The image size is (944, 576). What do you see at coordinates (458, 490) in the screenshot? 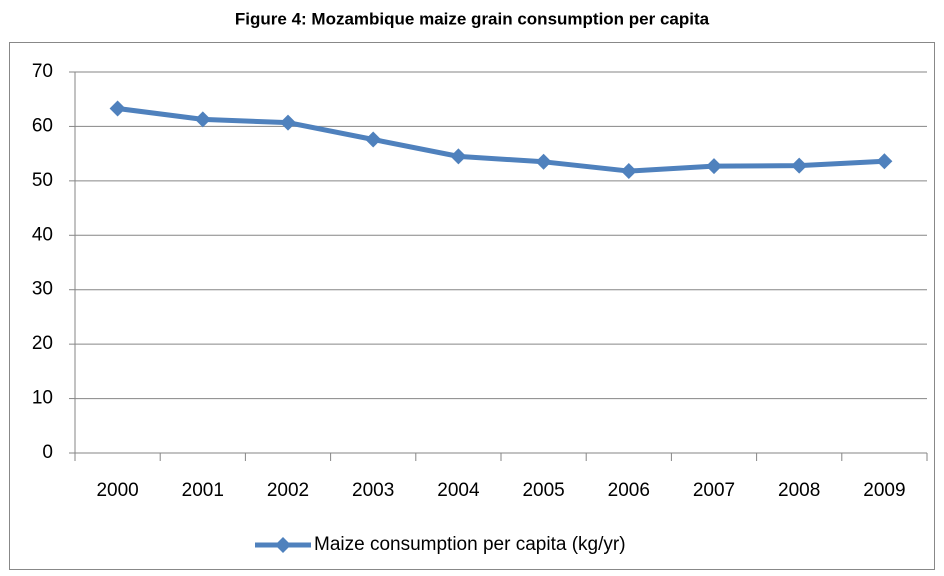
I see `x-tick-label: 2004` at bounding box center [458, 490].